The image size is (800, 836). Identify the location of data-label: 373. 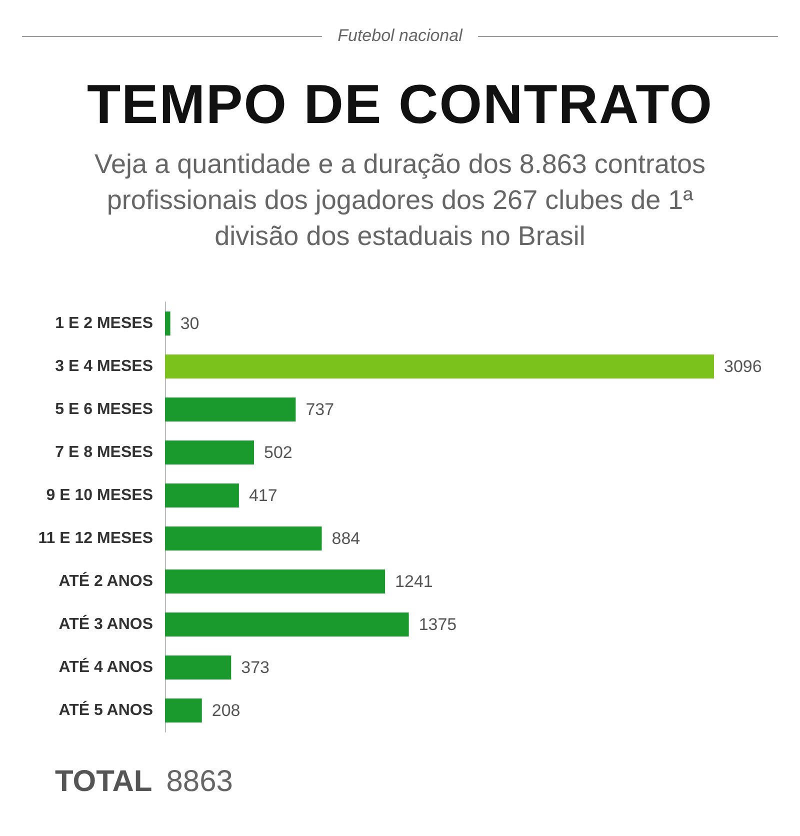
(255, 667).